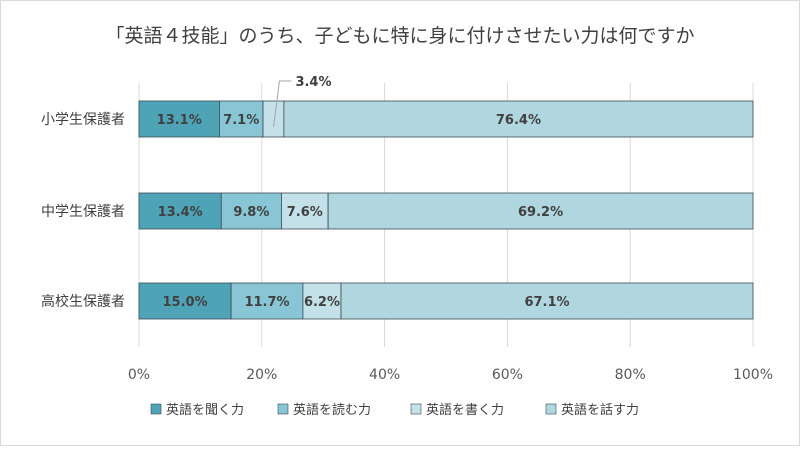  I want to click on category-label: 高校生保護者, so click(83, 301).